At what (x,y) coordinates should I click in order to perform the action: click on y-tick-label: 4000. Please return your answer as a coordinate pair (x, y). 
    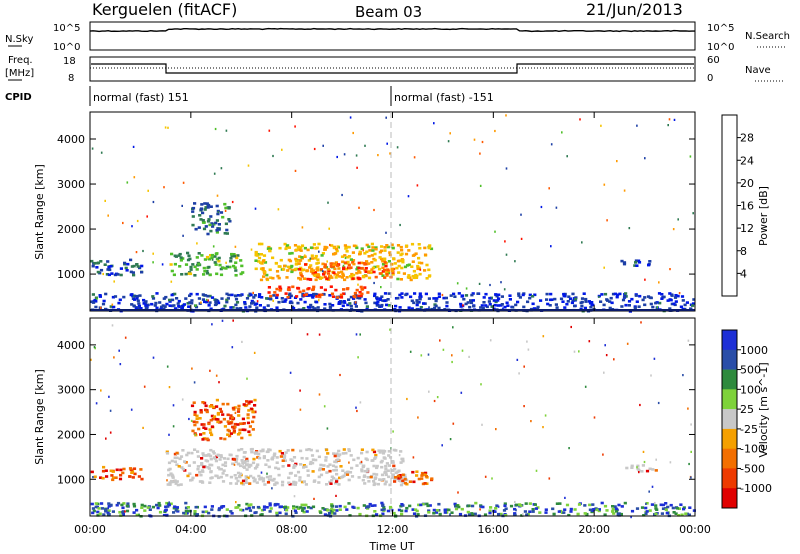
    Looking at the image, I should click on (71, 345).